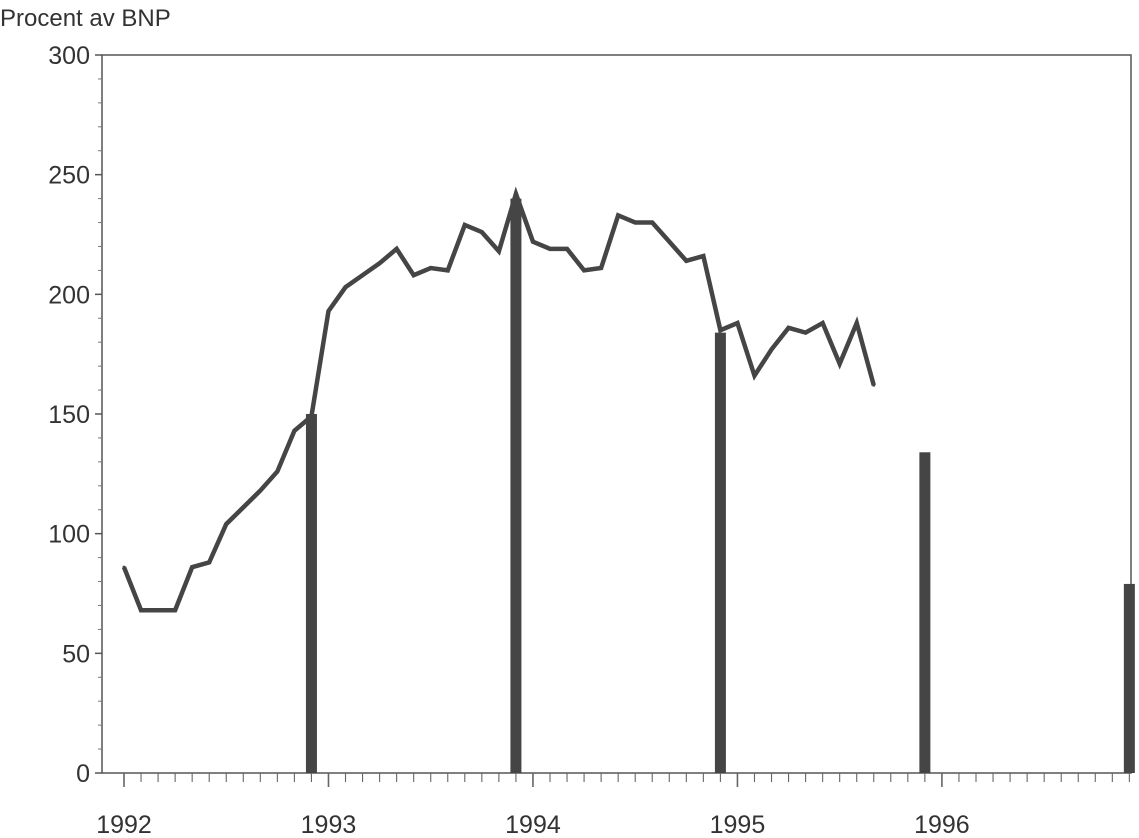  I want to click on y-axis-unit-label: Procent av BNP, so click(85, 18).